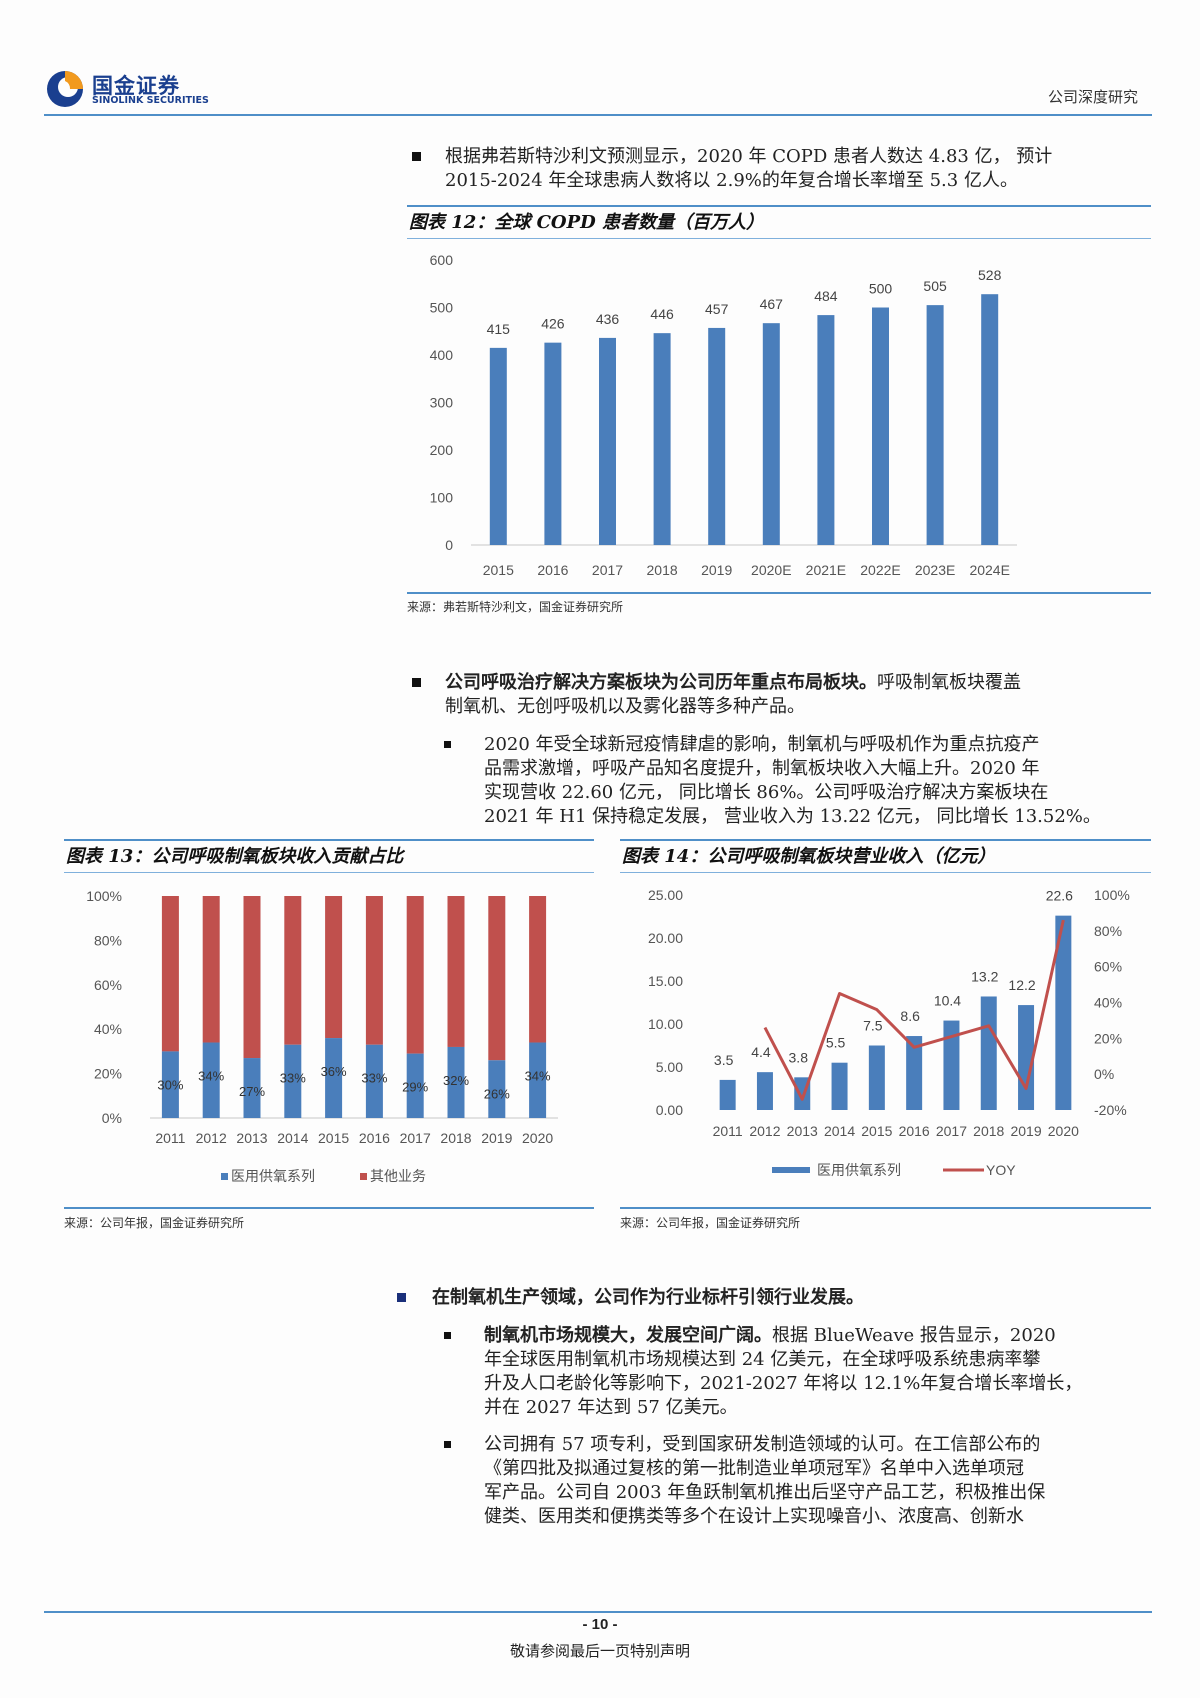 Image resolution: width=1200 pixels, height=1698 pixels. I want to click on fig14-top-rule, so click(885, 840).